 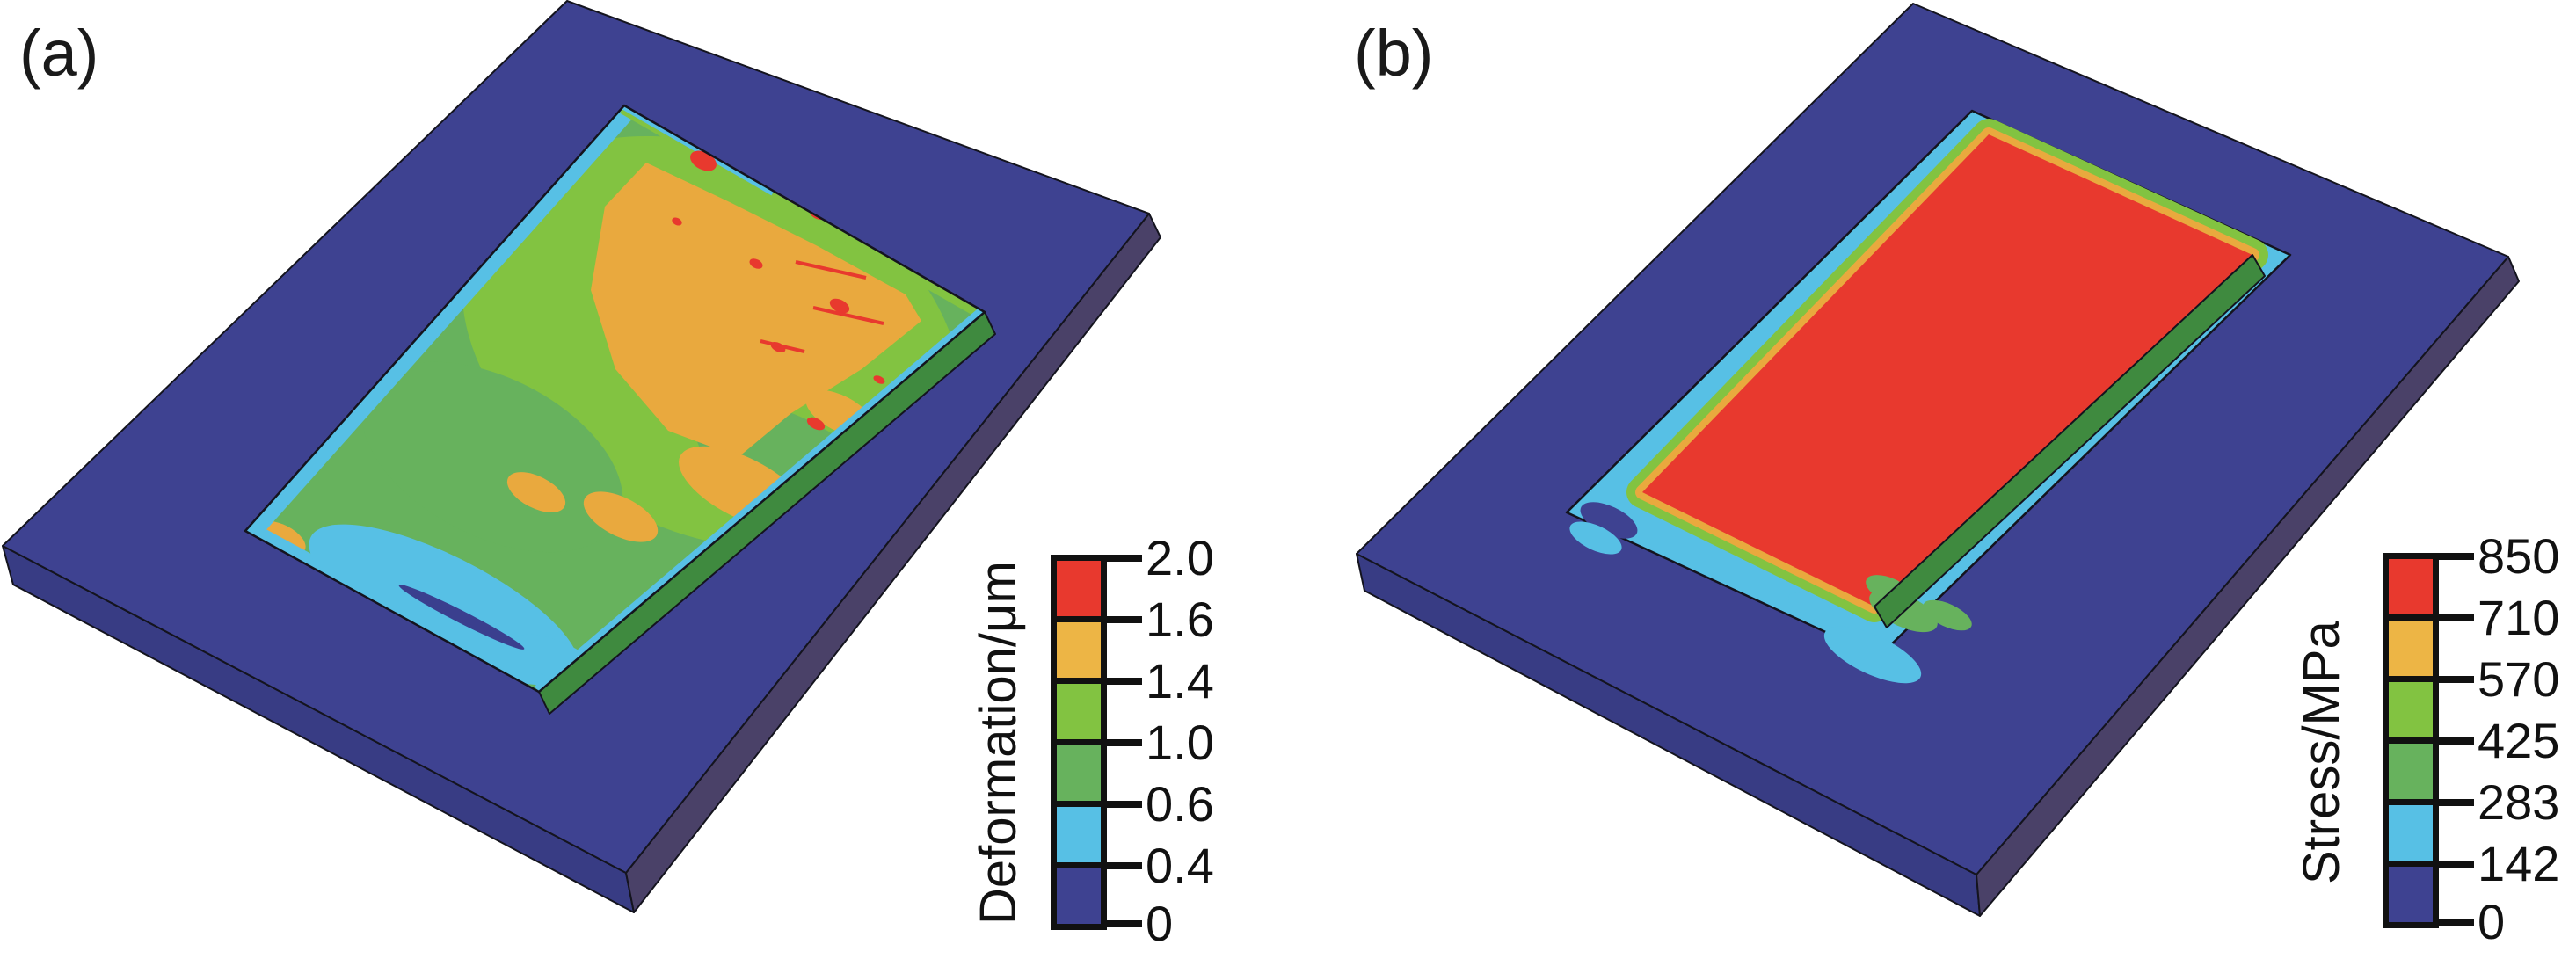 What do you see at coordinates (2519, 679) in the screenshot?
I see `colorbar-tick-label: 570` at bounding box center [2519, 679].